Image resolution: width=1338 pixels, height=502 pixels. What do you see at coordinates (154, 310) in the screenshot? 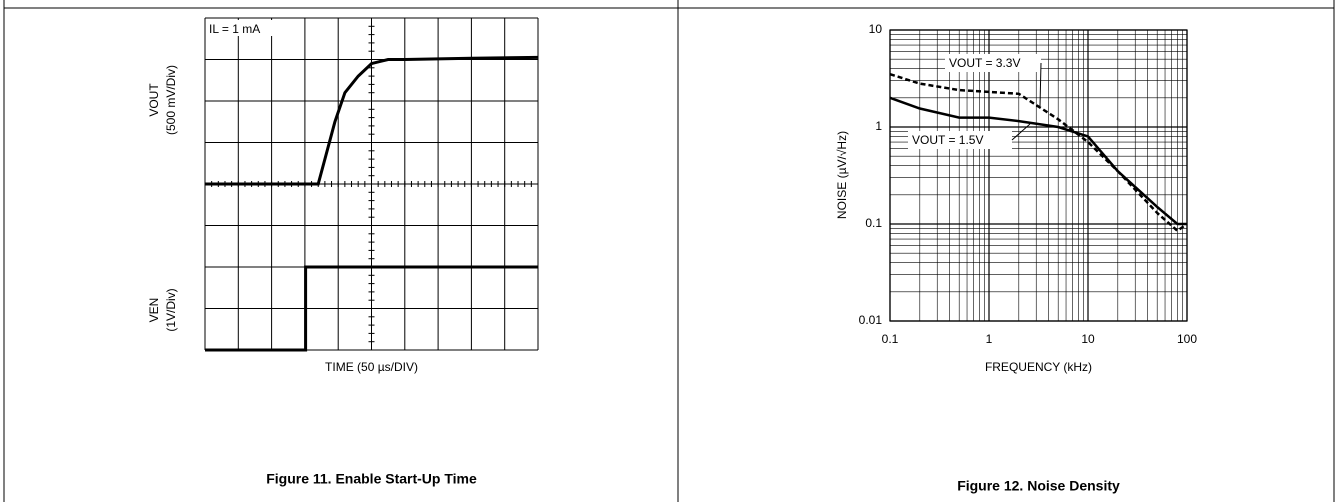
I see `series-label: VEN` at bounding box center [154, 310].